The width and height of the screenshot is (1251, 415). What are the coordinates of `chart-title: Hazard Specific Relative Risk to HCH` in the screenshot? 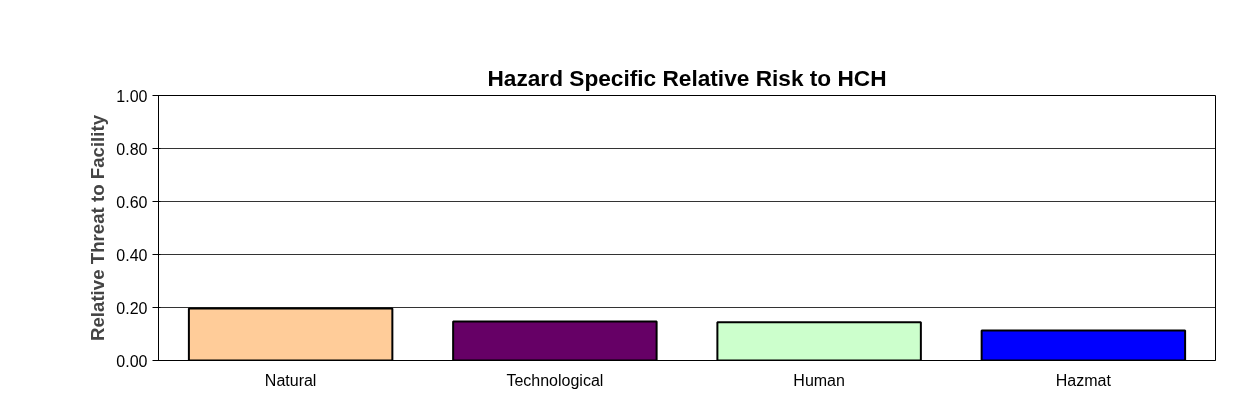 It's located at (687, 77).